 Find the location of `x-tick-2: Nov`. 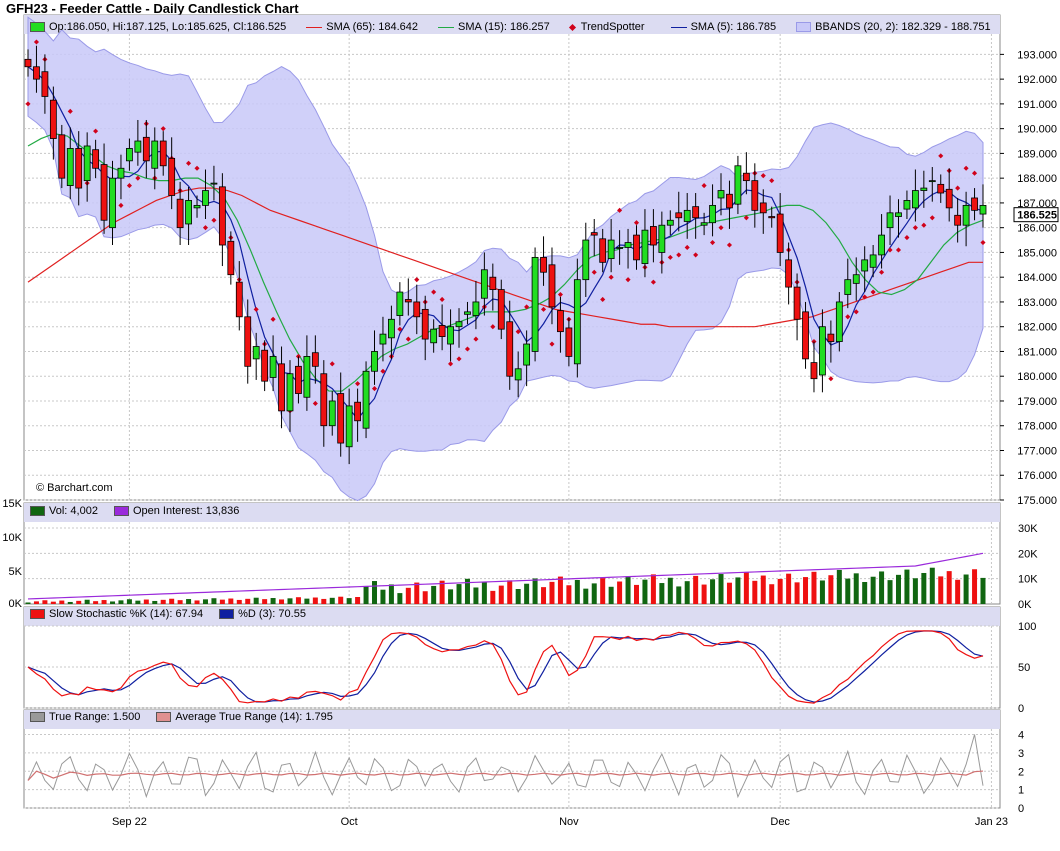

x-tick-2: Nov is located at coordinates (569, 822).